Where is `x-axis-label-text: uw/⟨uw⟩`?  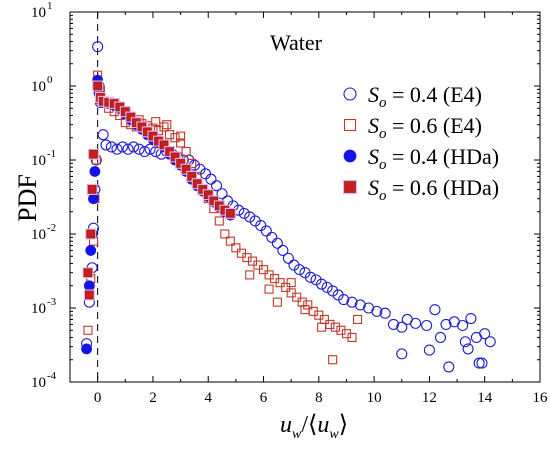
x-axis-label-text: uw/⟨uw⟩ is located at coordinates (314, 427).